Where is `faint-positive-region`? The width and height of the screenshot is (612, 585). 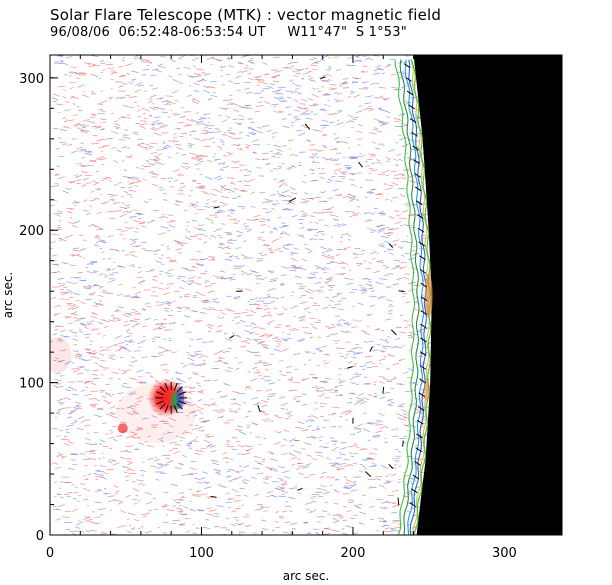 faint-positive-region is located at coordinates (61, 355).